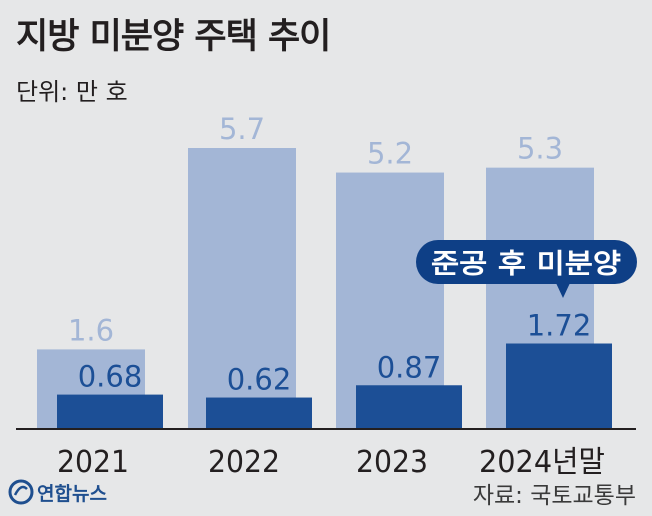 Image resolution: width=652 pixels, height=516 pixels. I want to click on x-tick-label: 2022, so click(244, 462).